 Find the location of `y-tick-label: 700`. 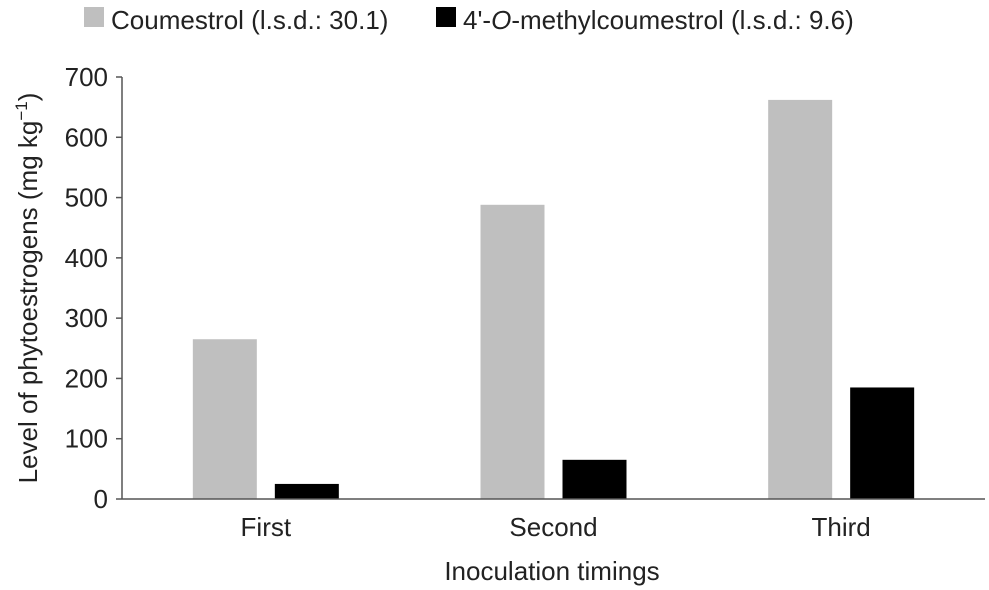

y-tick-label: 700 is located at coordinates (86, 77).